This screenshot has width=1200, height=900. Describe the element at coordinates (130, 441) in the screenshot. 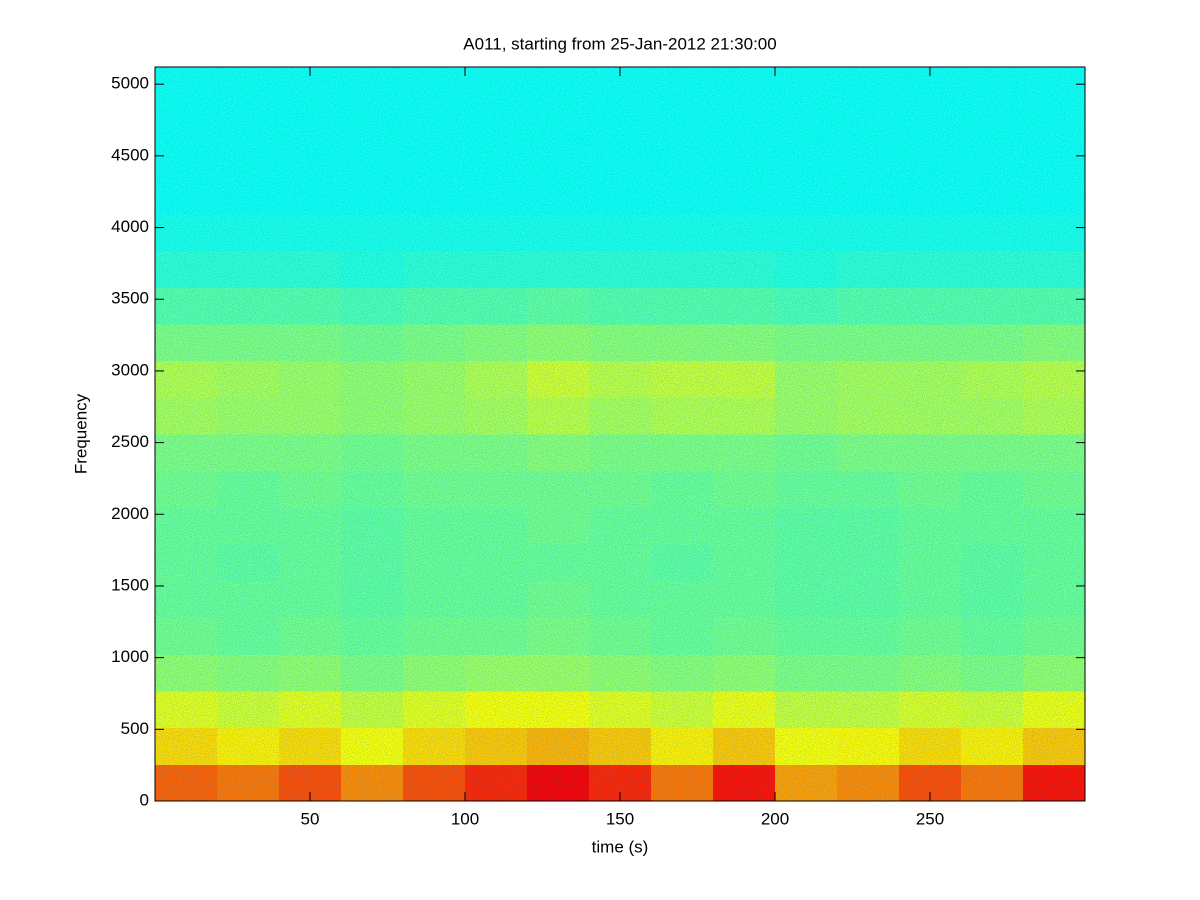

I see `y-tick-label: 2500` at that location.